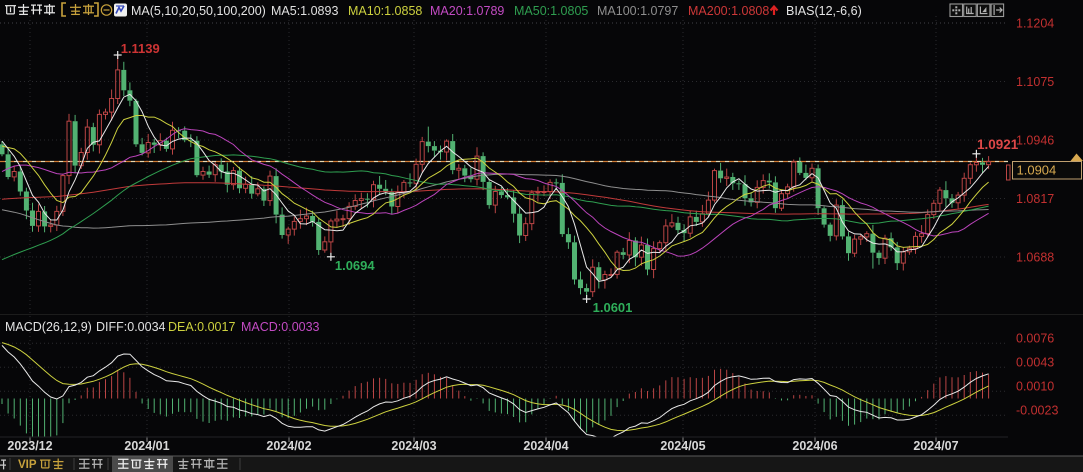 This screenshot has width=1083, height=472. Describe the element at coordinates (1035, 82) in the screenshot. I see `svg-text: 1.1075` at that location.